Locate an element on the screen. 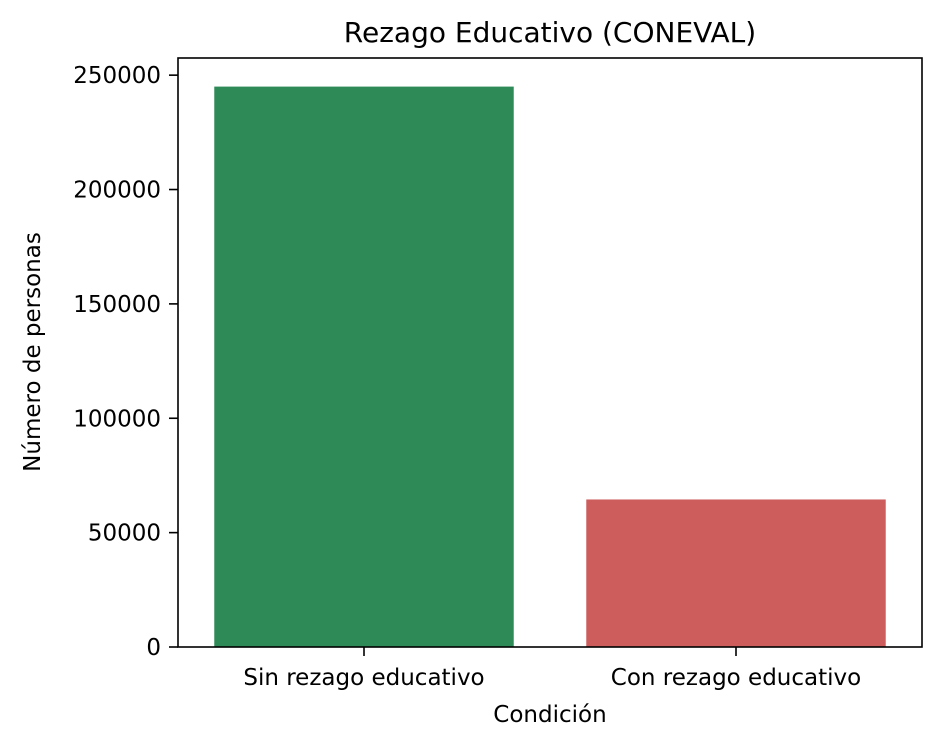 Image resolution: width=942 pixels, height=748 pixels. x-axis-ticks: Sin rezago educativo Con rezago educativo is located at coordinates (552, 669).